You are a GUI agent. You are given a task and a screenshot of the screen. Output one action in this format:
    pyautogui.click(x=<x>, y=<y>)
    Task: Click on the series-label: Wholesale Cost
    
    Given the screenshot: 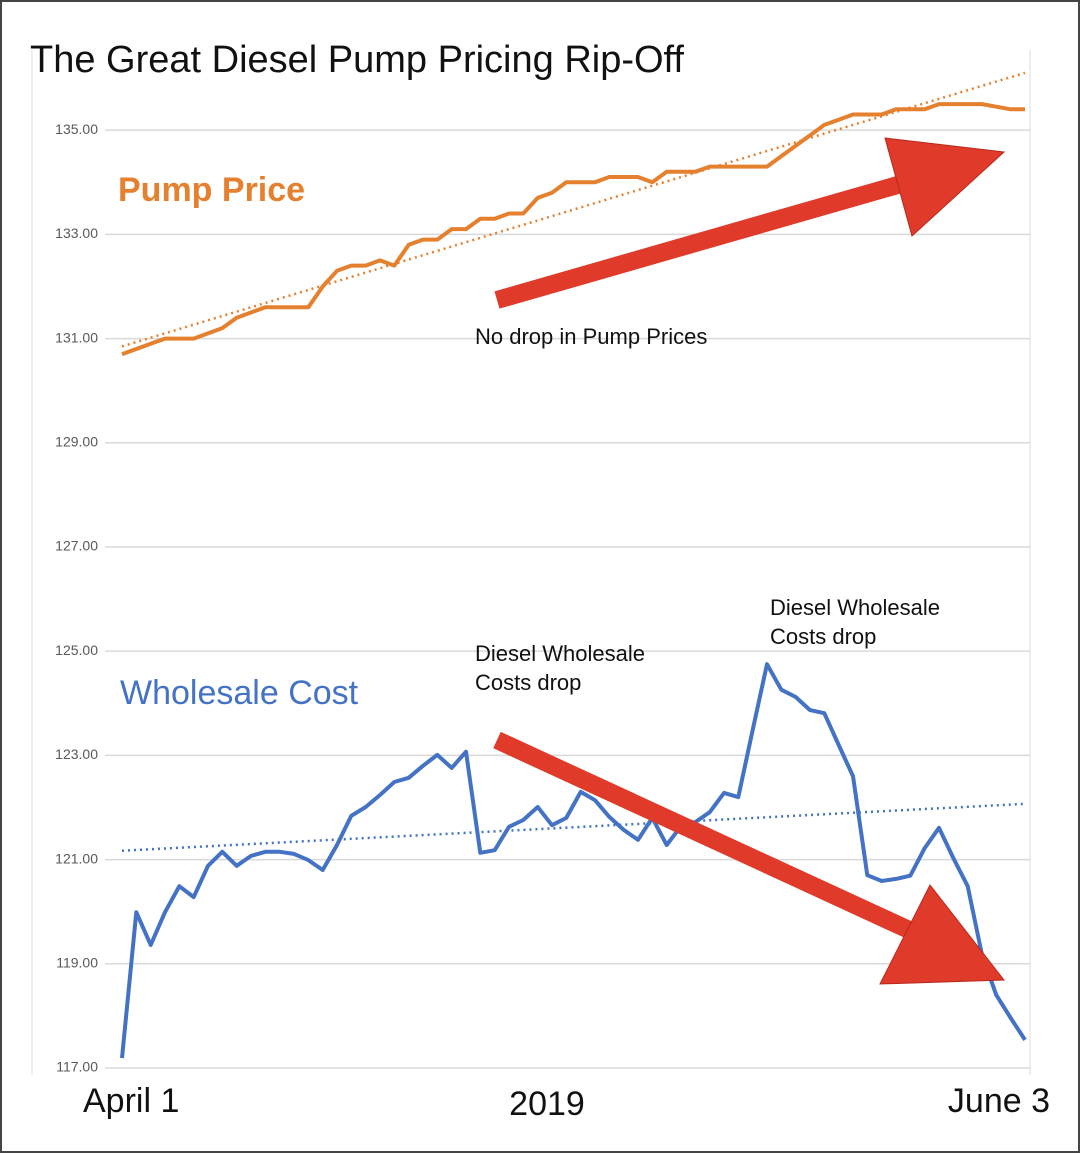 What is the action you would take?
    pyautogui.click(x=239, y=693)
    